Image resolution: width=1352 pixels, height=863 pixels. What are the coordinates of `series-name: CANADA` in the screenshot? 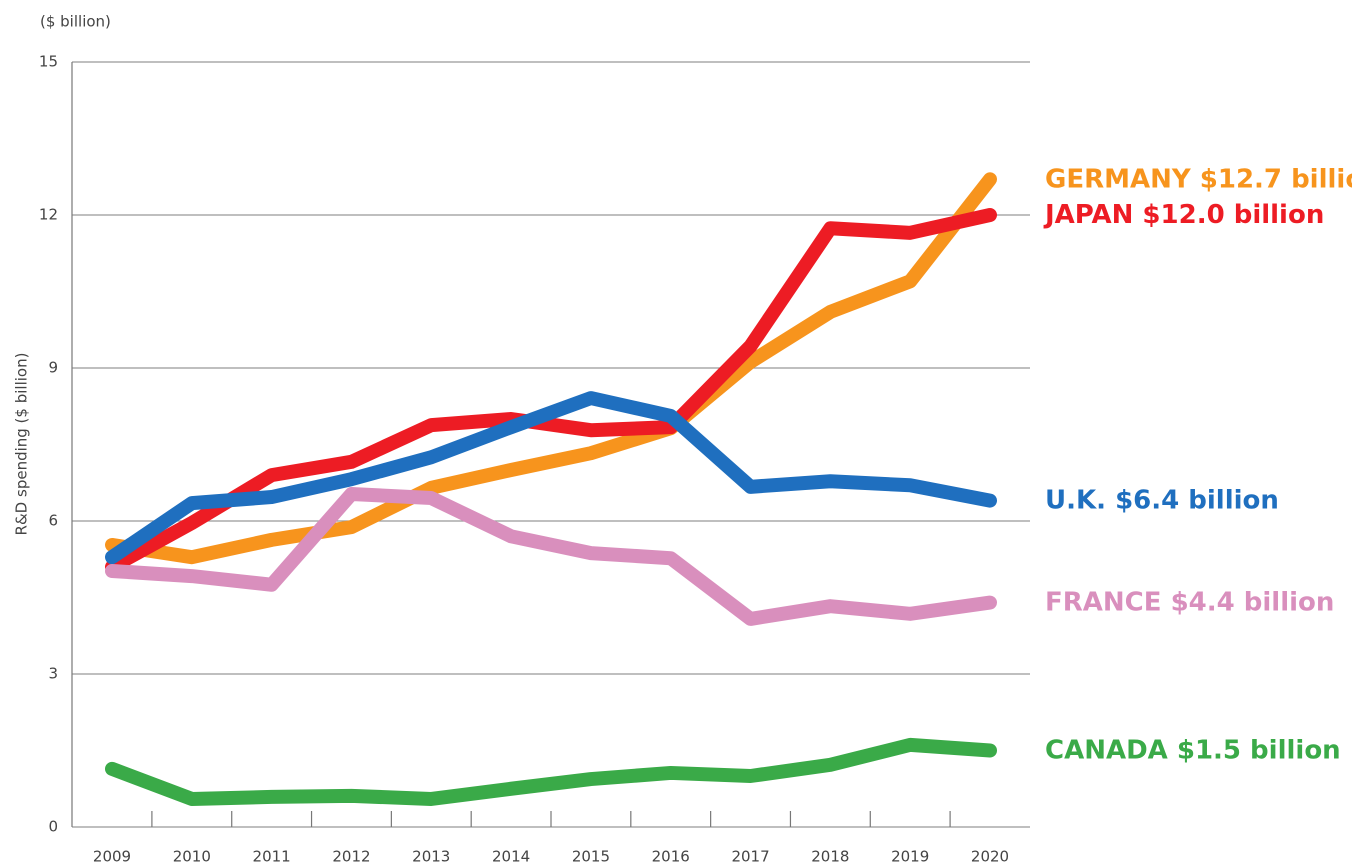 It's located at (1106, 750).